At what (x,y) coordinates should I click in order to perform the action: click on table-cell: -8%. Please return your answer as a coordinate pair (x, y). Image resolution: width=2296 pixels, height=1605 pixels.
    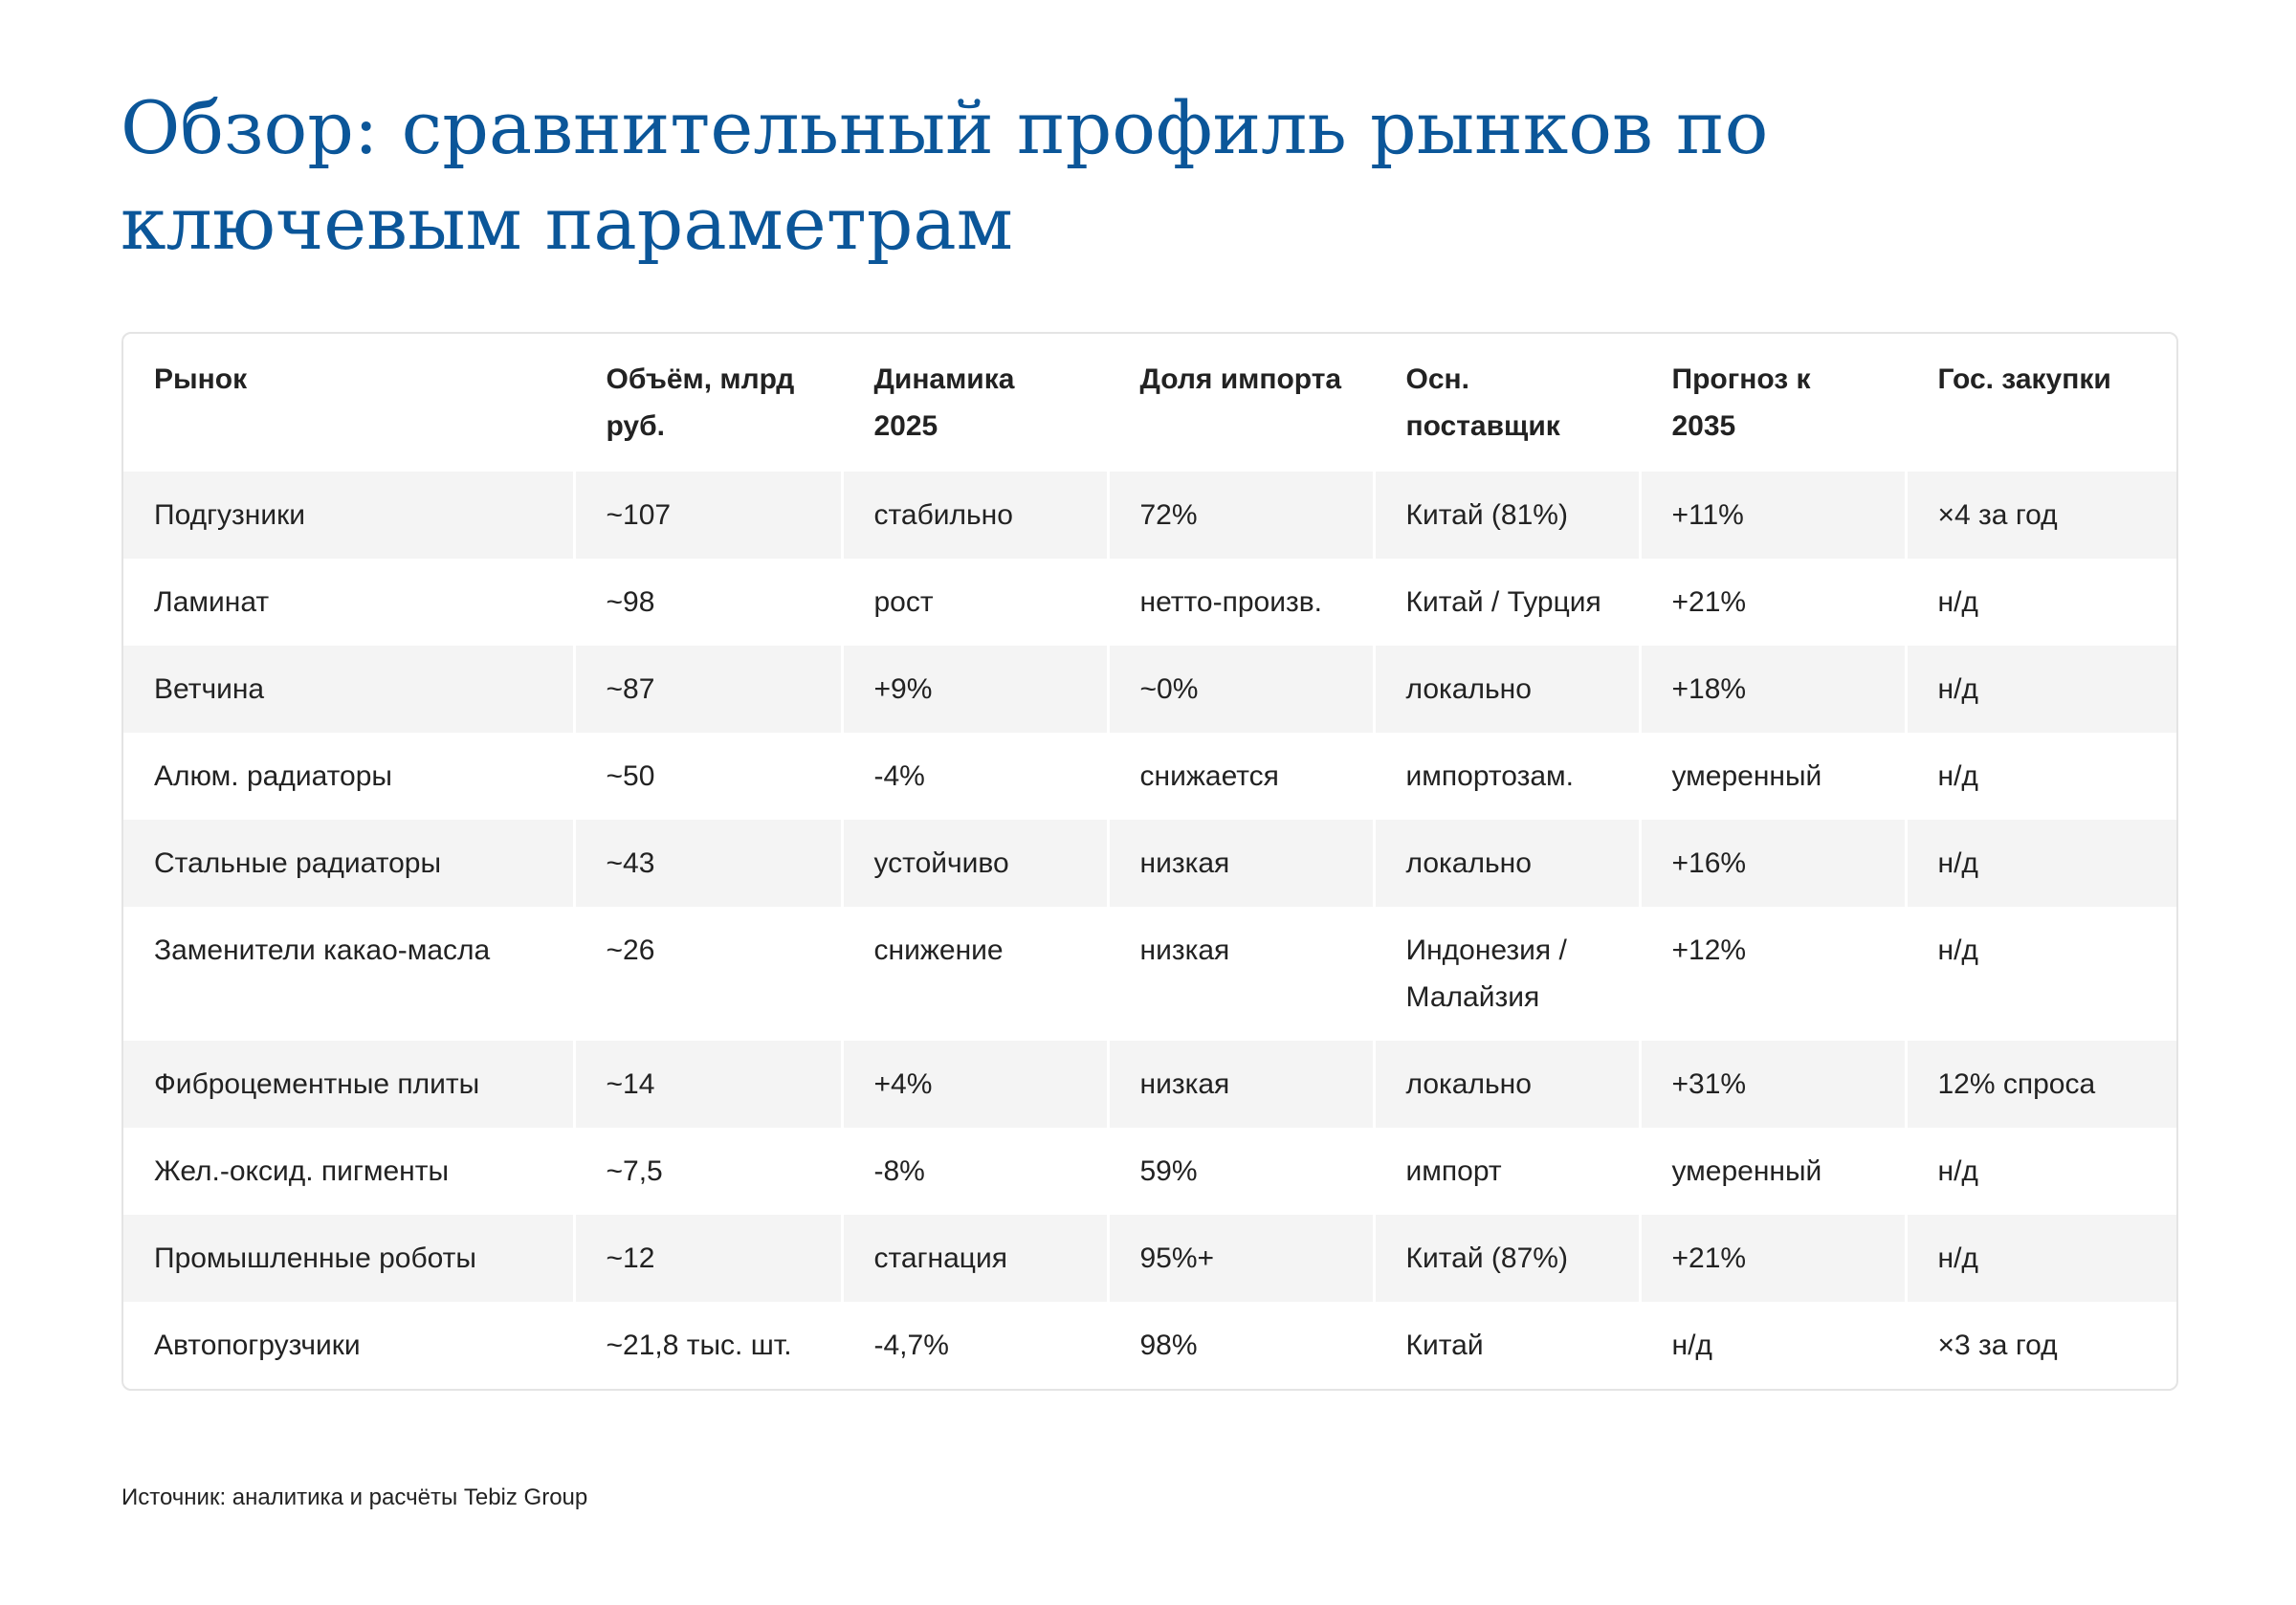
    Looking at the image, I should click on (974, 1171).